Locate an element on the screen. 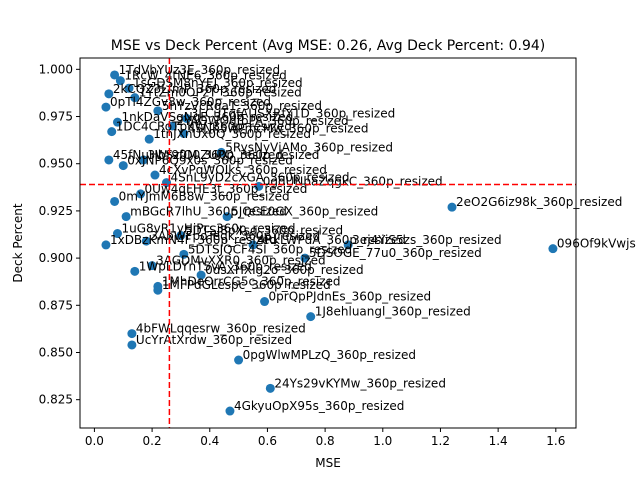 The image size is (640, 480). x-tick-label: 0.2 is located at coordinates (152, 441).